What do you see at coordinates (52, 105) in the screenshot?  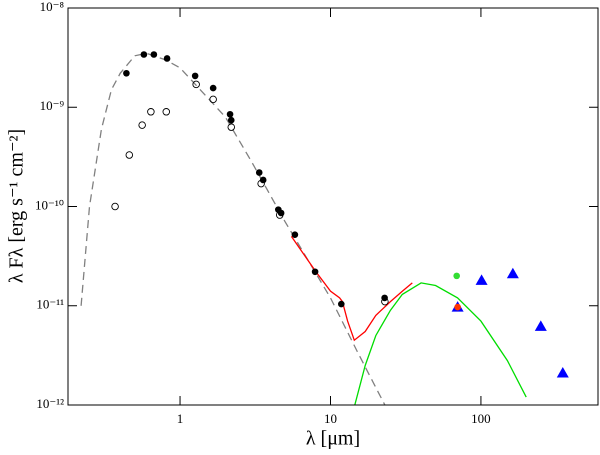 I see `y-tick-label: 10⁻⁹` at bounding box center [52, 105].